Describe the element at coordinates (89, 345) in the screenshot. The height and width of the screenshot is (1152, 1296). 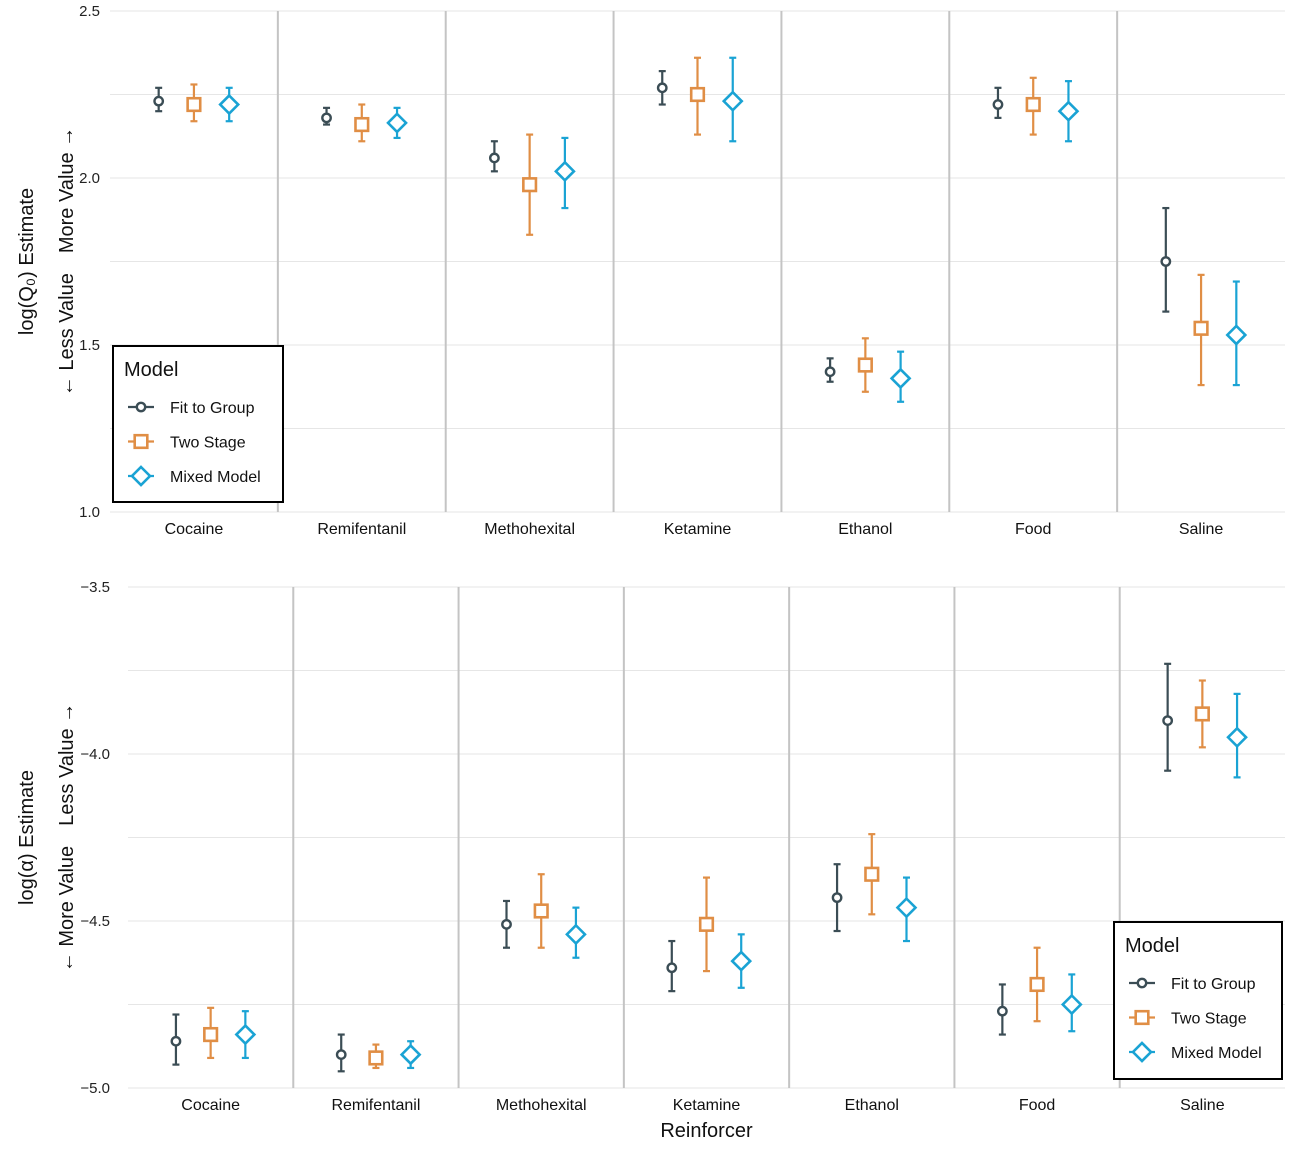
I see `y-tick-label: 1.5` at that location.